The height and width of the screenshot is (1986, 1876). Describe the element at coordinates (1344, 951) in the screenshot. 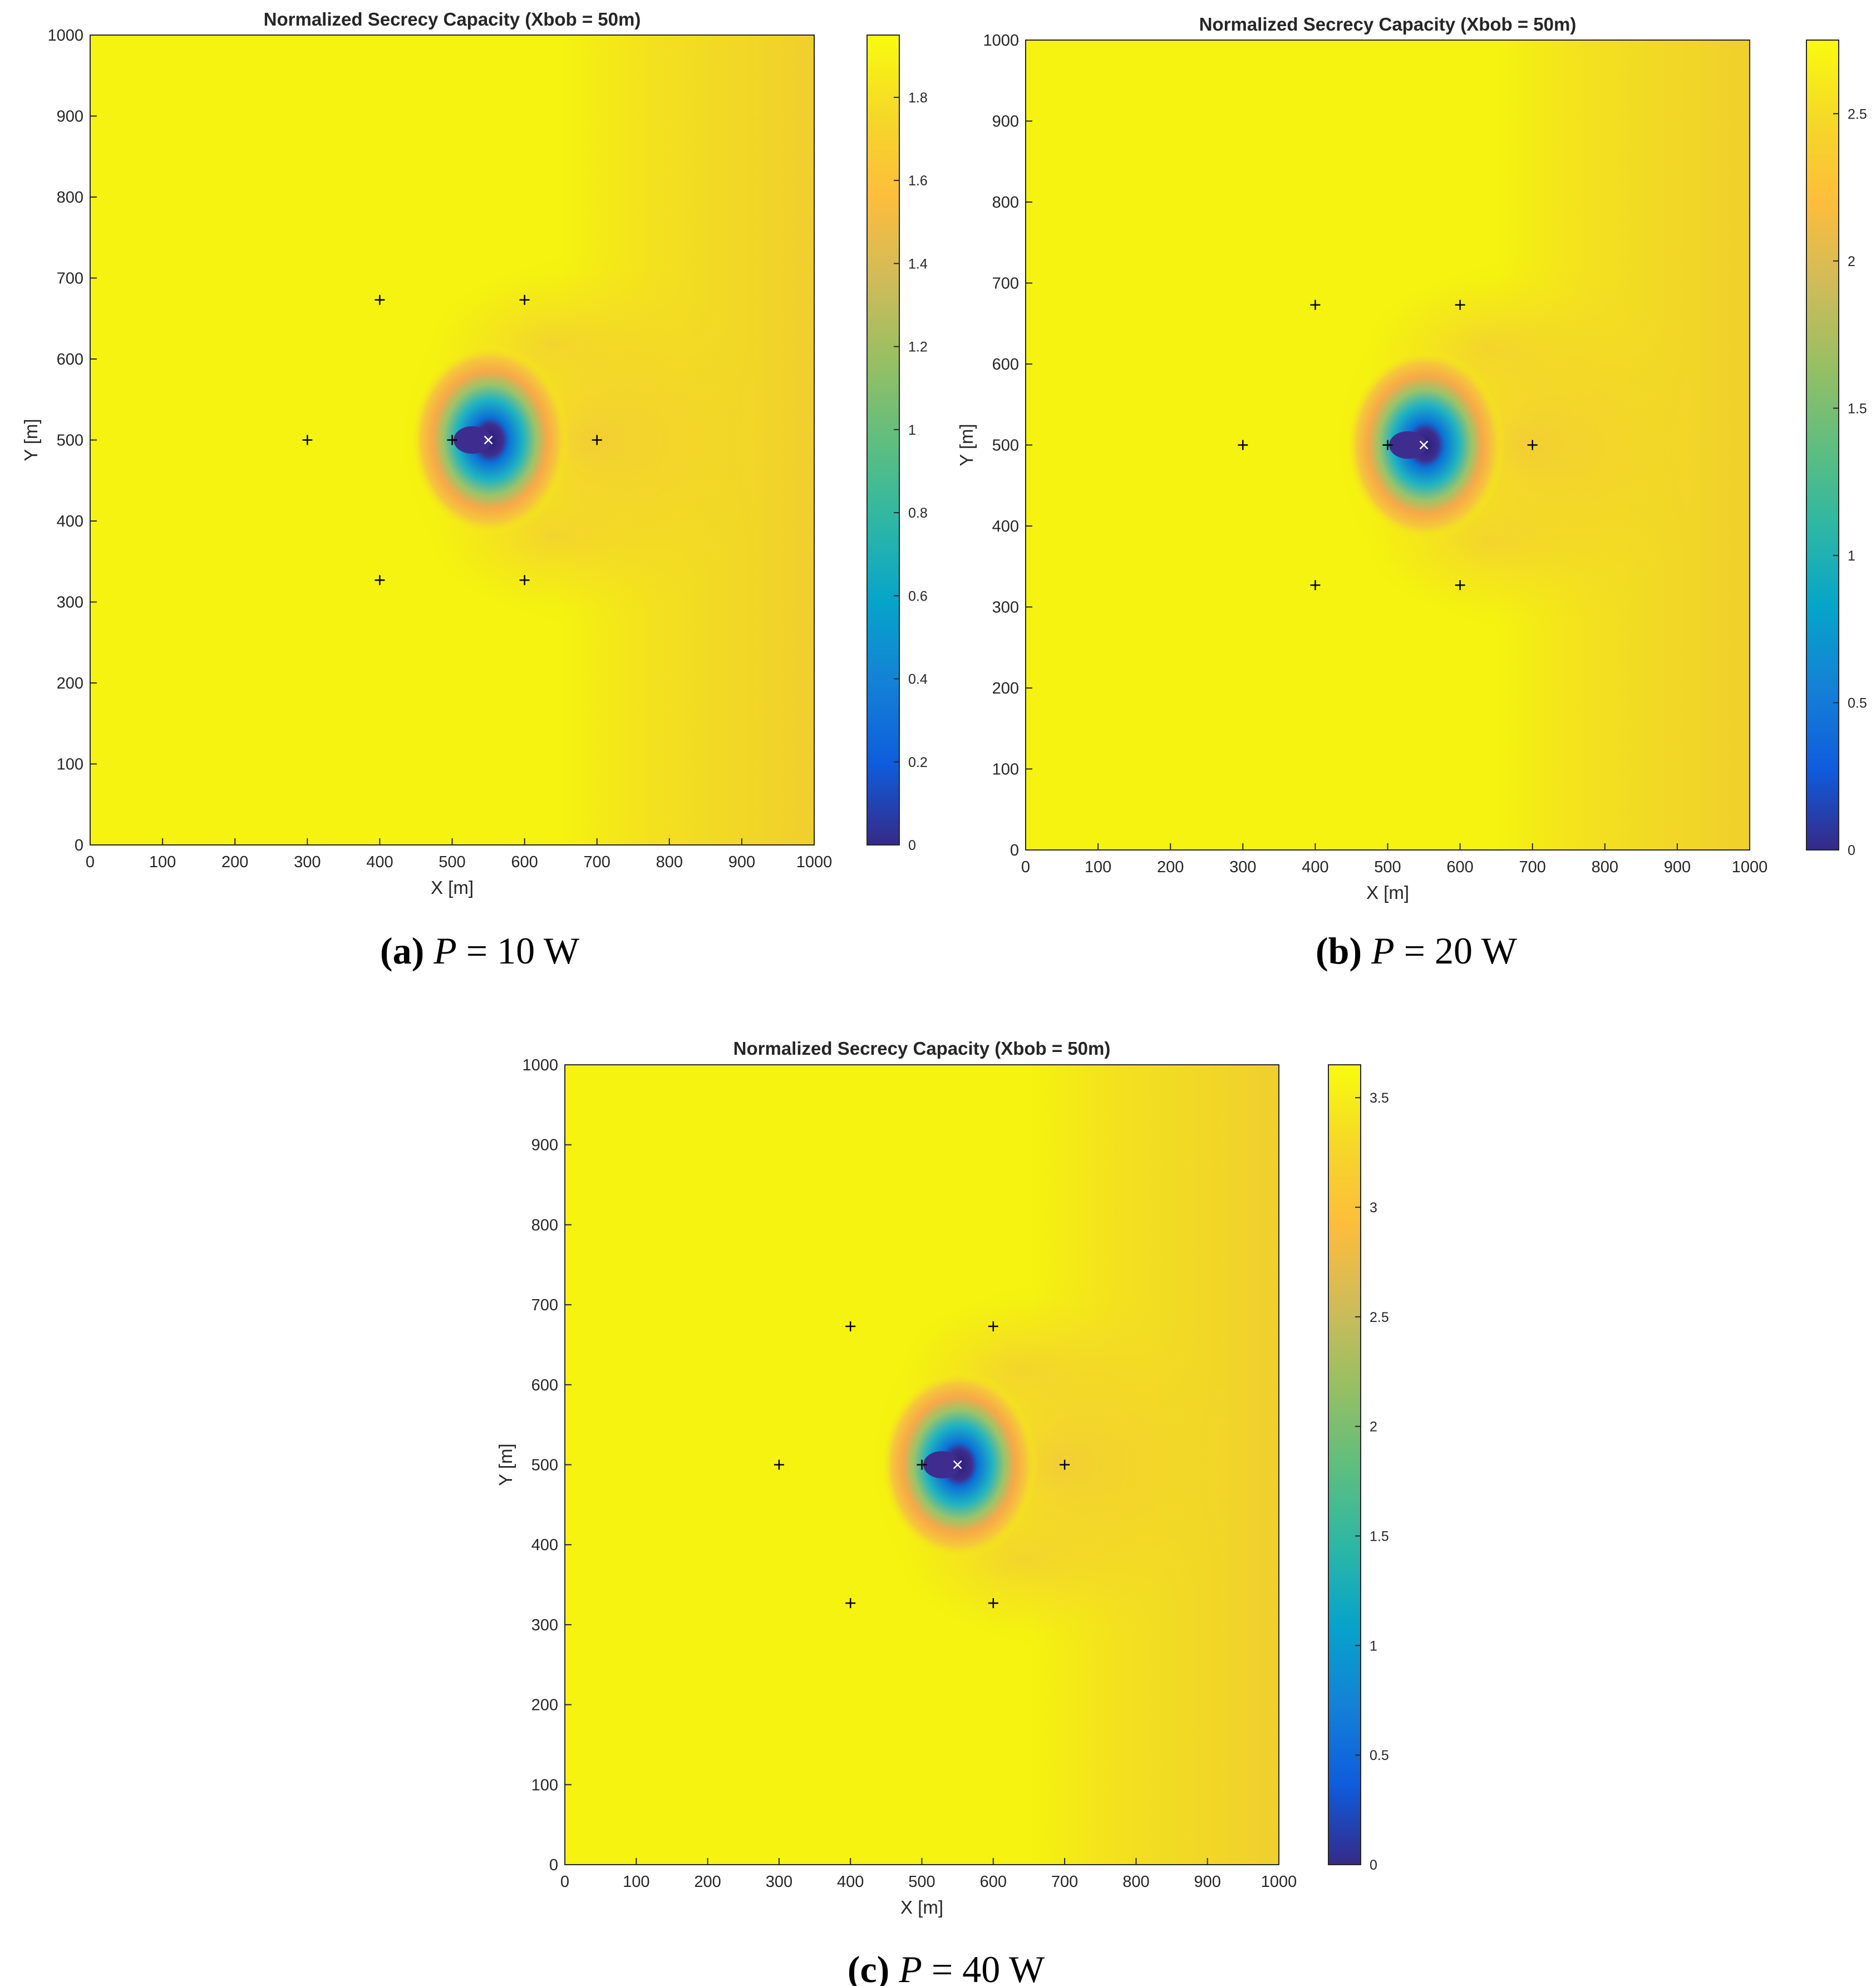

I see `caption-letter: (b)` at that location.